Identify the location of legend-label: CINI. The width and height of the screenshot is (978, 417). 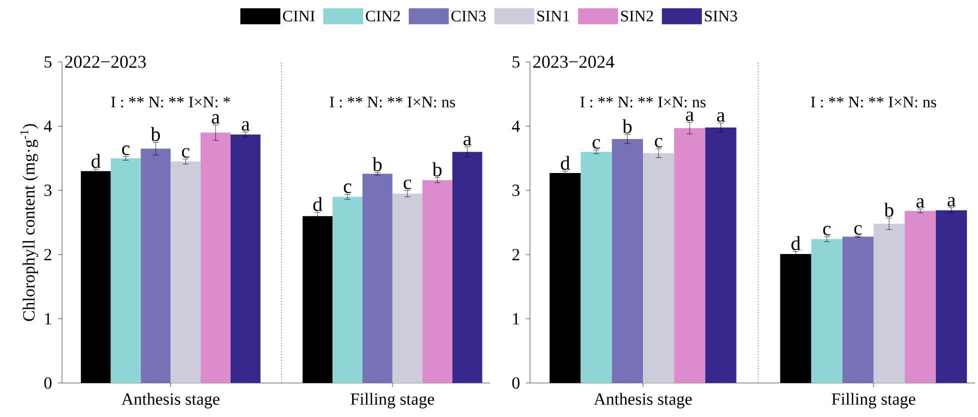
(298, 16).